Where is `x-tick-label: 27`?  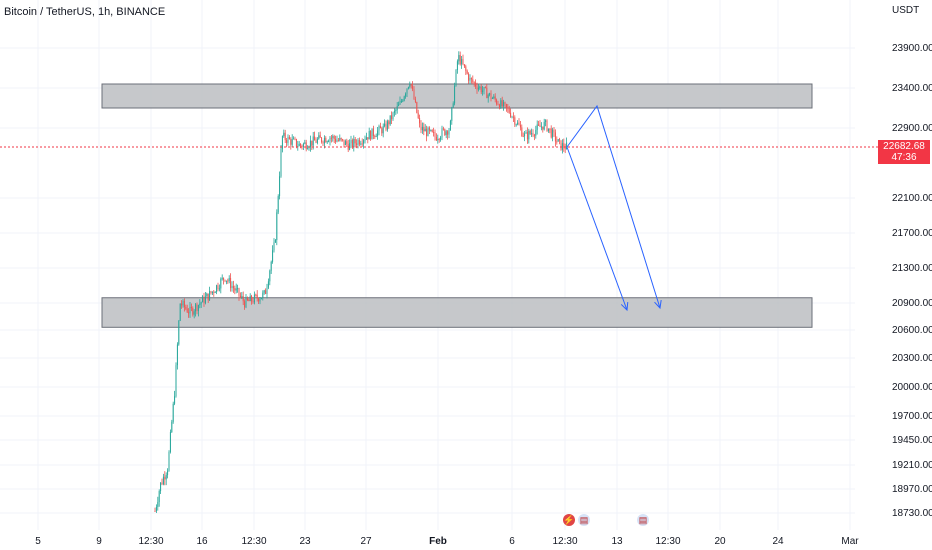
x-tick-label: 27 is located at coordinates (366, 541).